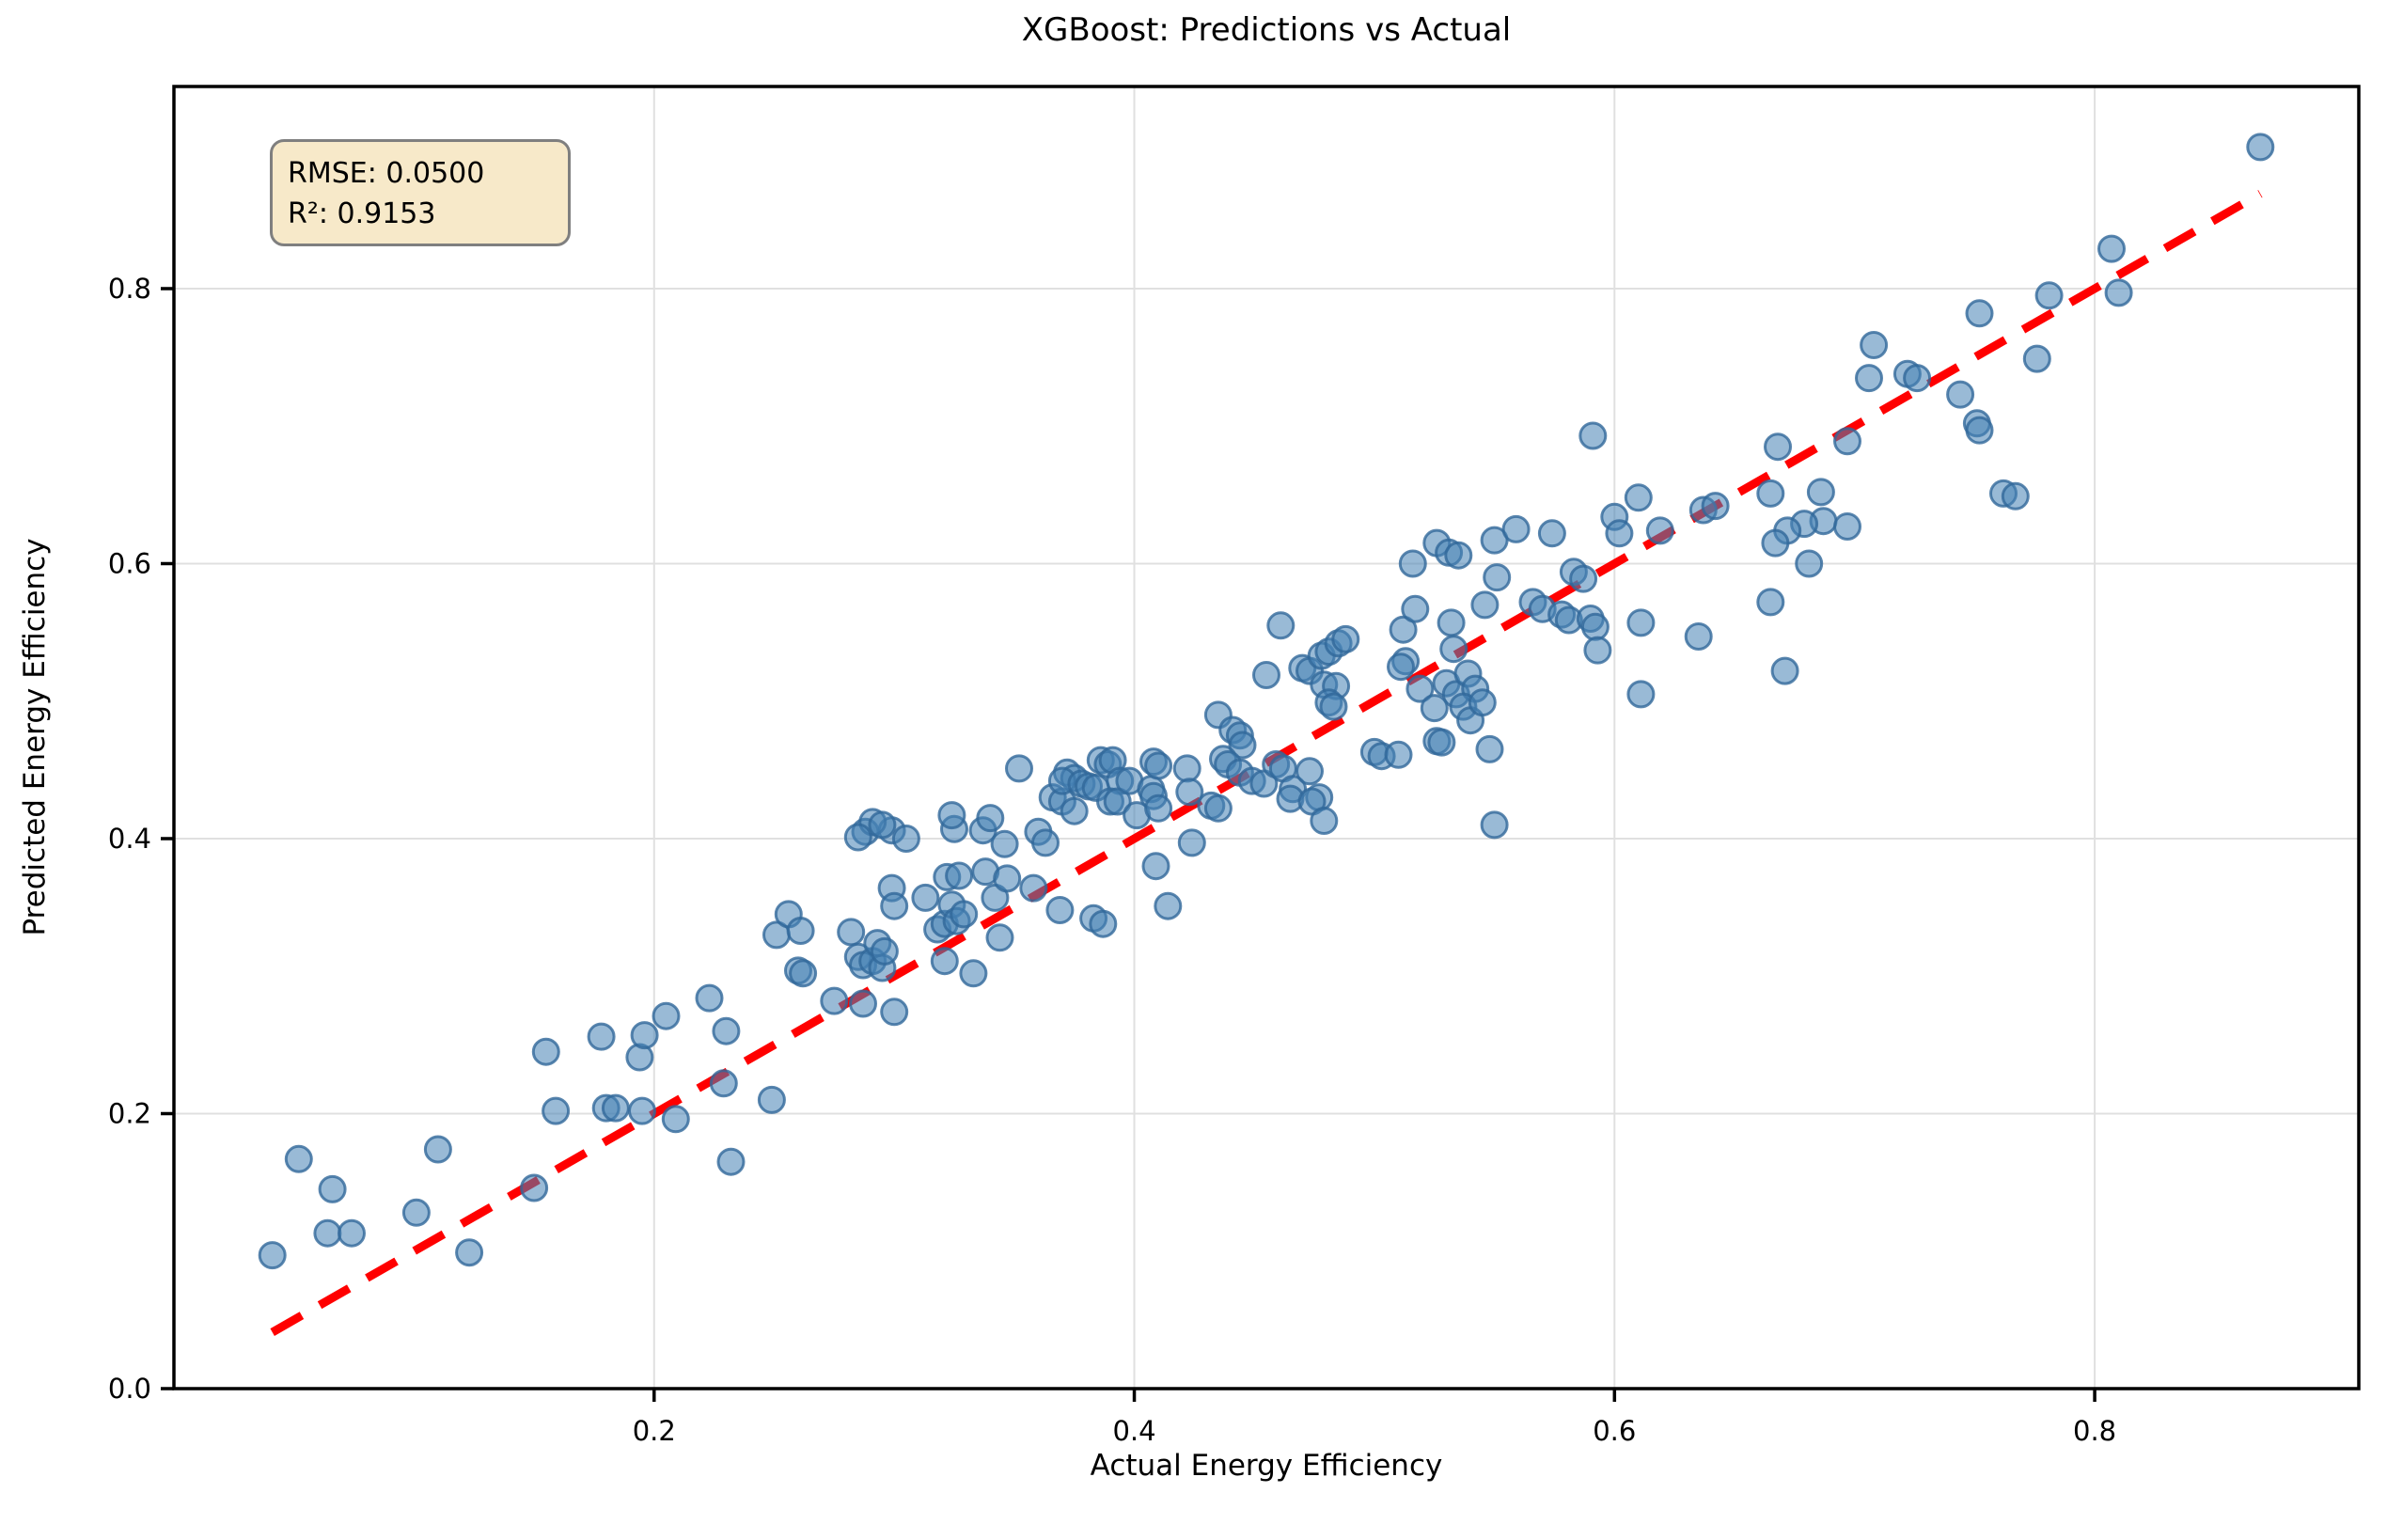  Describe the element at coordinates (129, 839) in the screenshot. I see `y-tick-label: 0.4` at that location.